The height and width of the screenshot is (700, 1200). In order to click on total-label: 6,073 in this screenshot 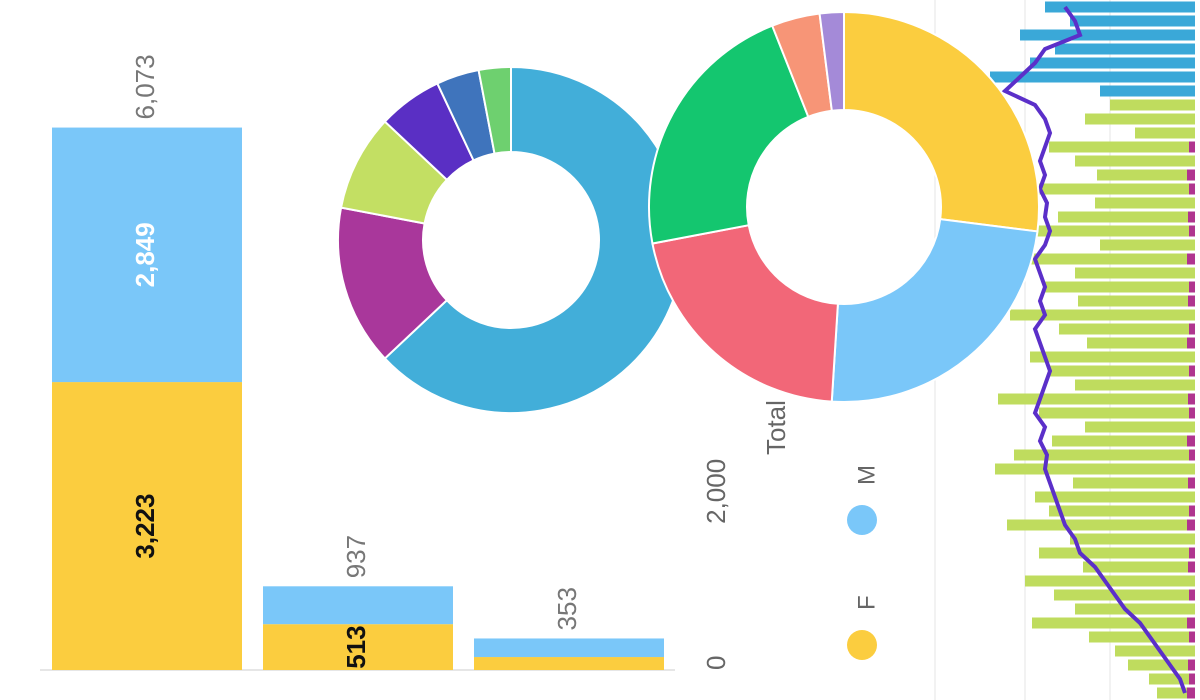, I will do `click(145, 86)`.